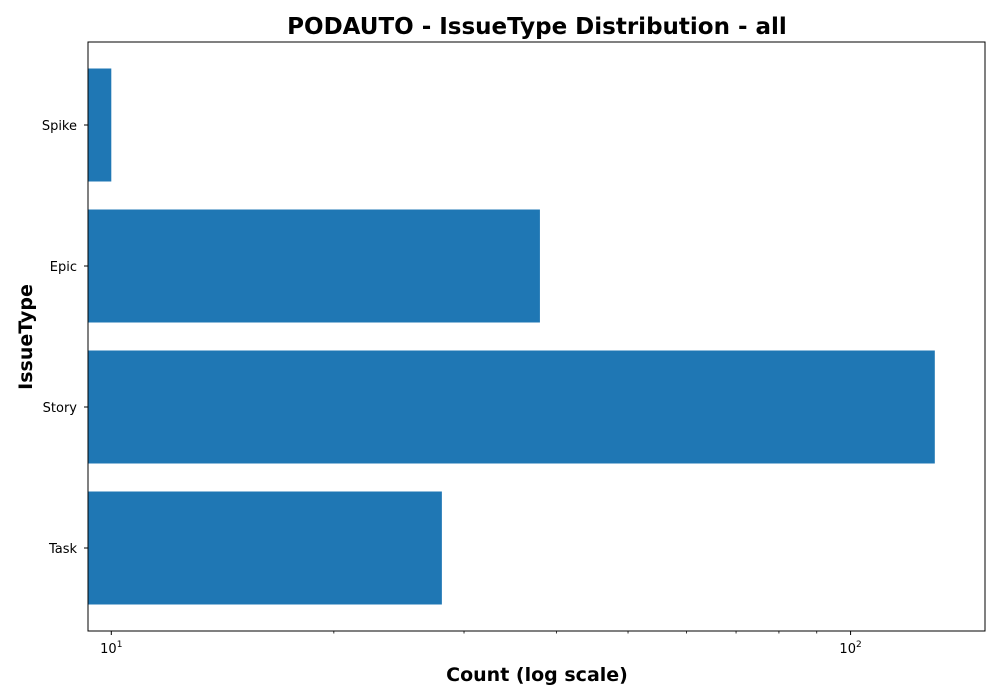  What do you see at coordinates (537, 675) in the screenshot?
I see `x-axis-label: Count (log scale)` at bounding box center [537, 675].